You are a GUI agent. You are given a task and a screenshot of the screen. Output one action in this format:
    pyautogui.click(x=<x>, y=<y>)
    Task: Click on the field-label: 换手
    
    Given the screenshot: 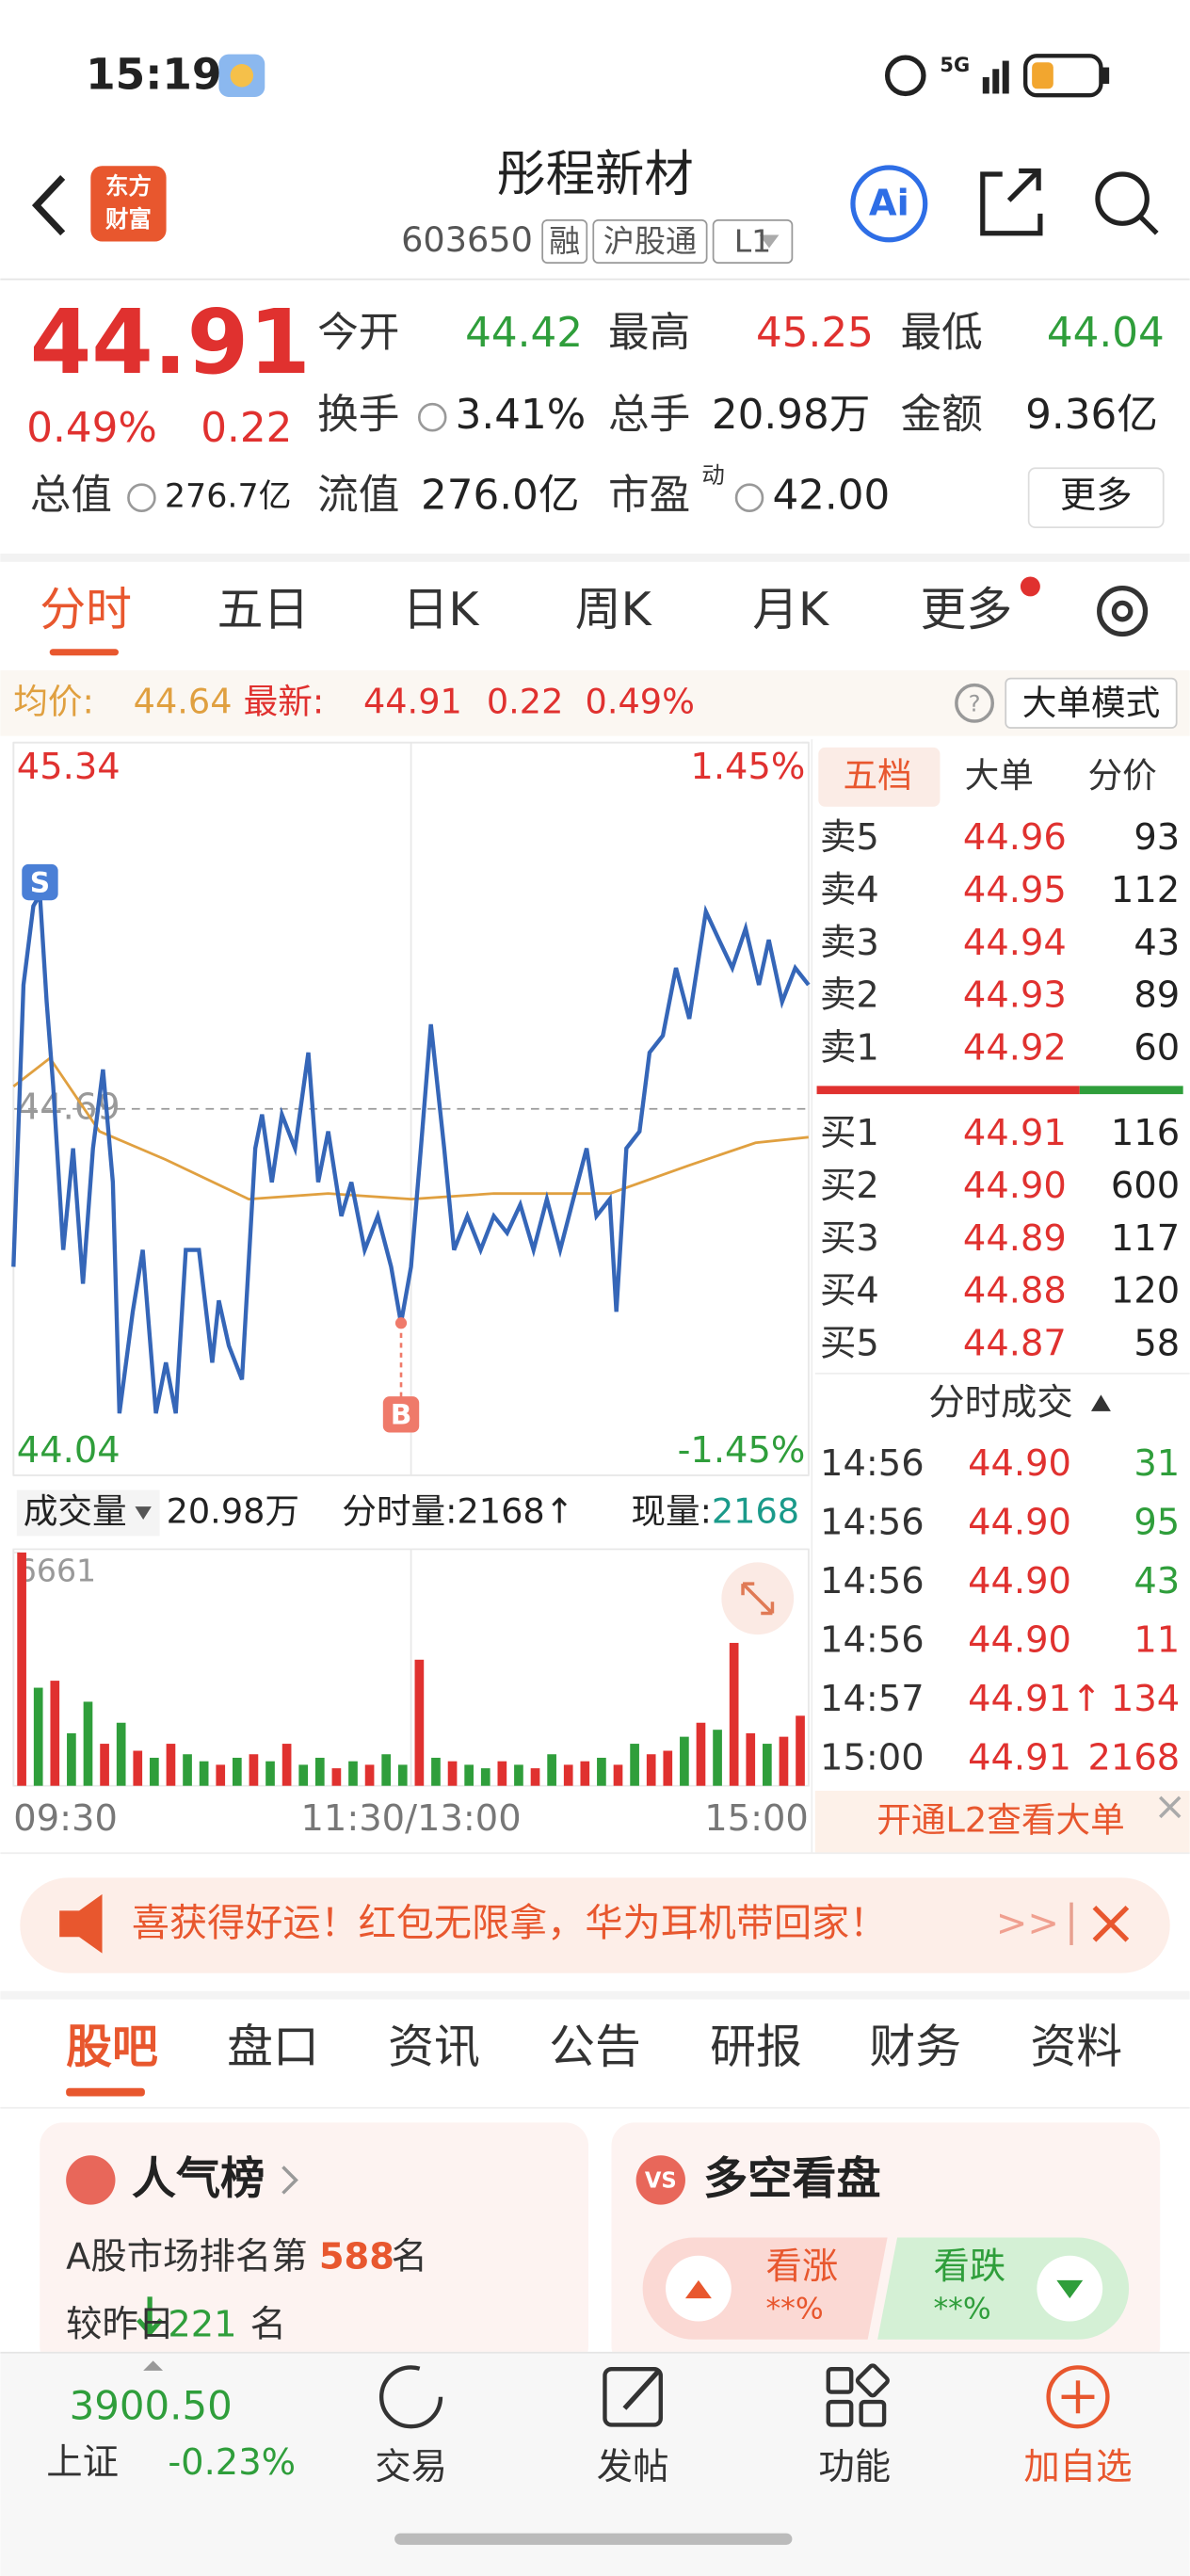 What is the action you would take?
    pyautogui.click(x=358, y=415)
    